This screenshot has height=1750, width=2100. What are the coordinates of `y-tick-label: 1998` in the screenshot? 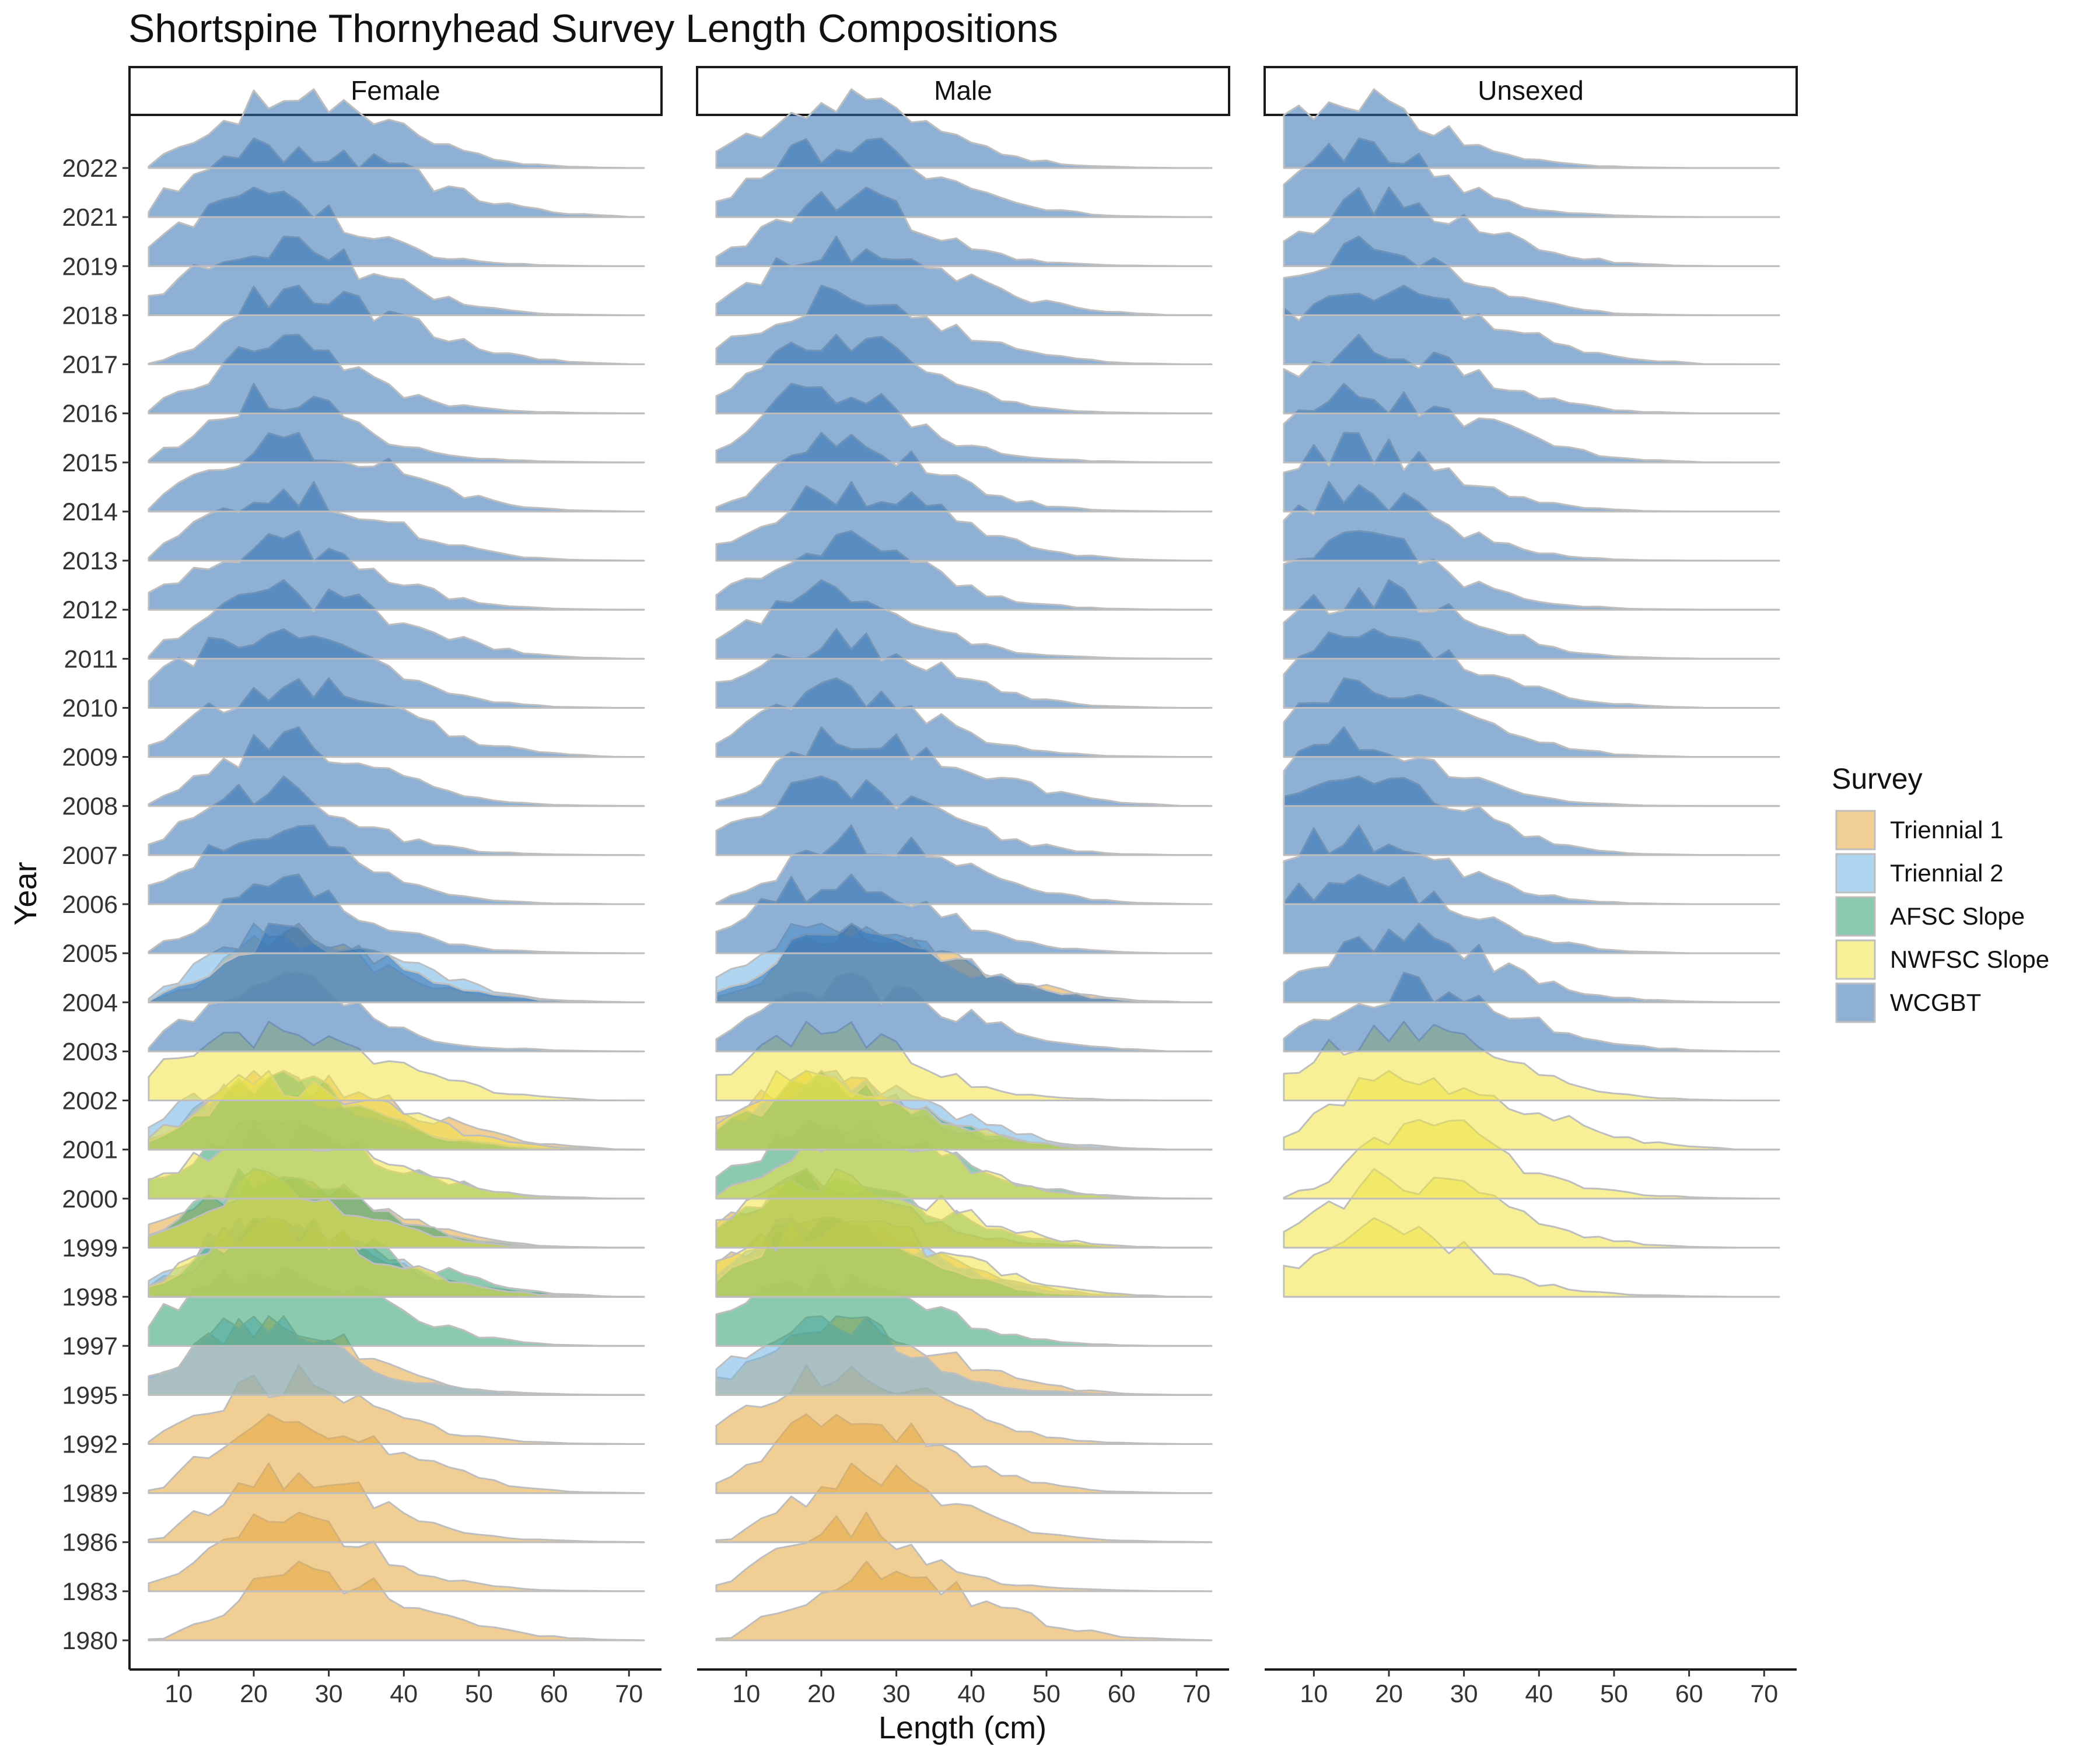 It's located at (90, 1297).